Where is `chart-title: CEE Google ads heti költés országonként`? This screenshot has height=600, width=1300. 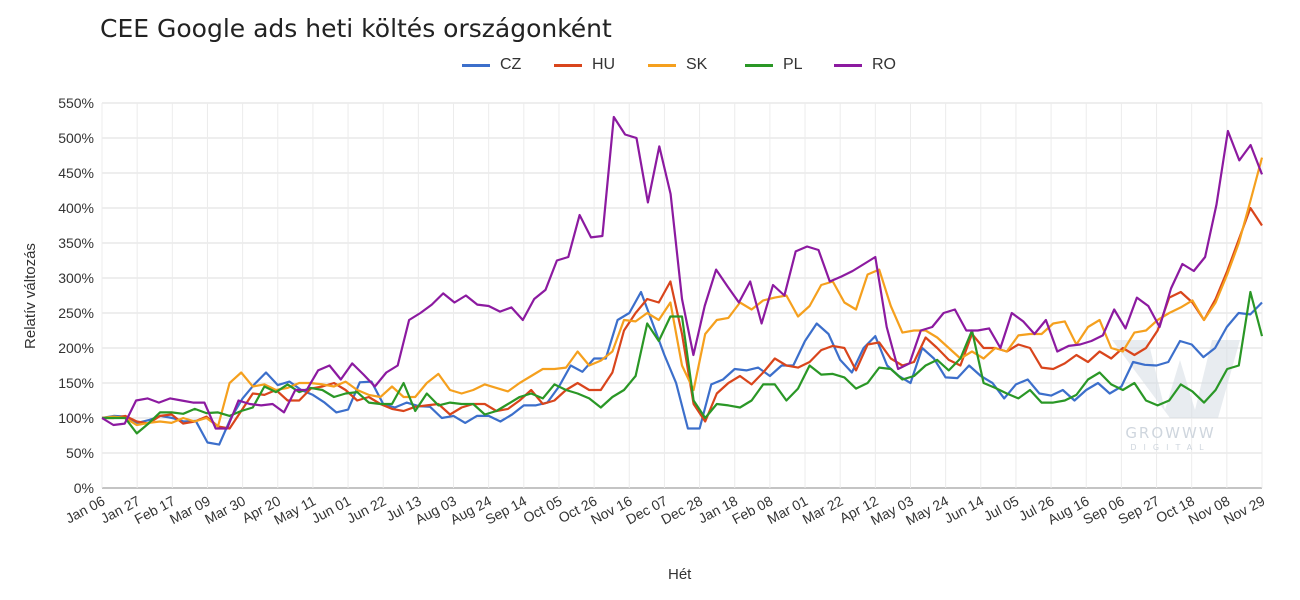
chart-title: CEE Google ads heti költés országonként is located at coordinates (356, 28).